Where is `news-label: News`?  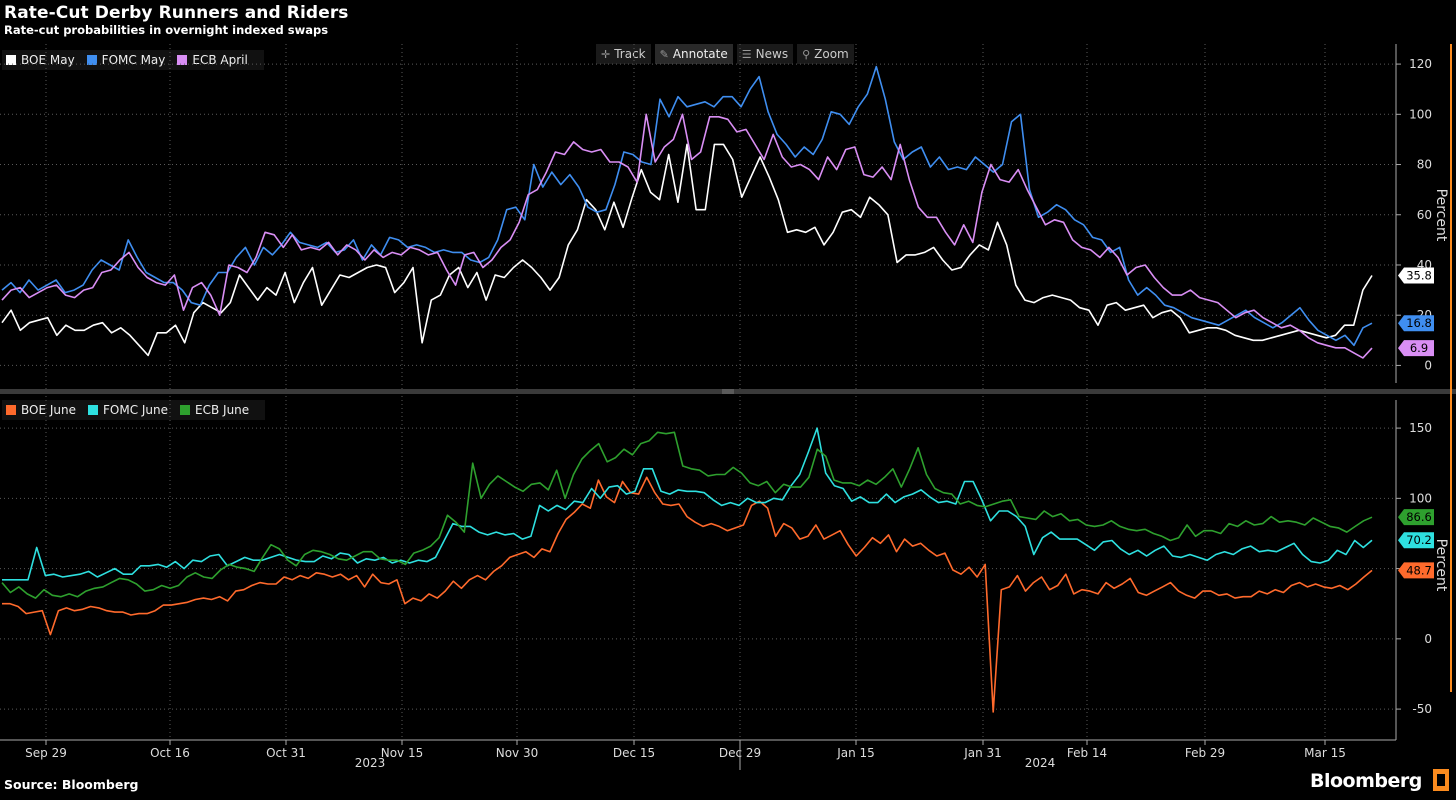
news-label: News is located at coordinates (772, 54).